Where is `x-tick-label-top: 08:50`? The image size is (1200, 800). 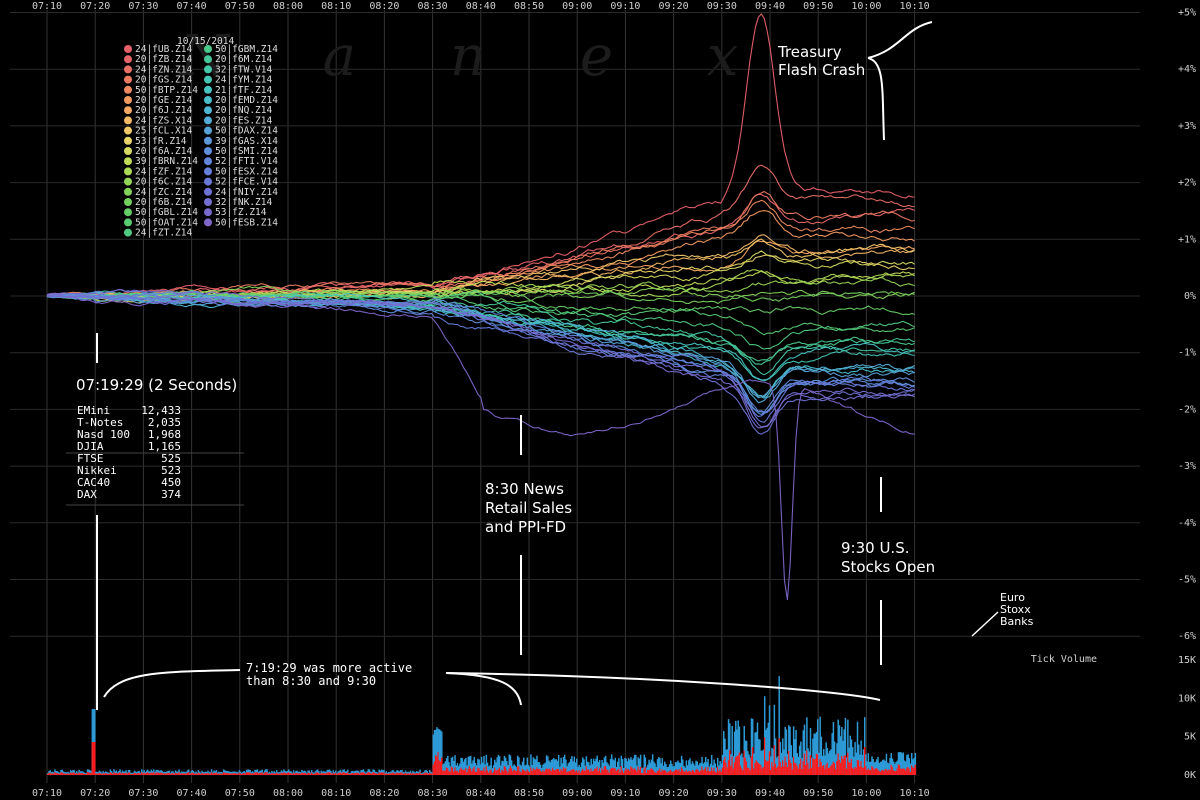 x-tick-label-top: 08:50 is located at coordinates (529, 6).